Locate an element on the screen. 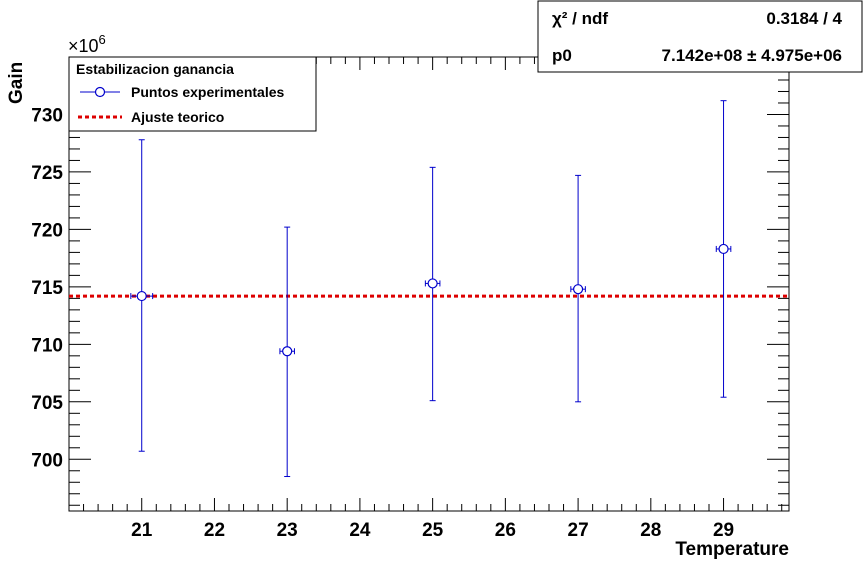 The image size is (867, 563). x-tick-label: 26 is located at coordinates (505, 530).